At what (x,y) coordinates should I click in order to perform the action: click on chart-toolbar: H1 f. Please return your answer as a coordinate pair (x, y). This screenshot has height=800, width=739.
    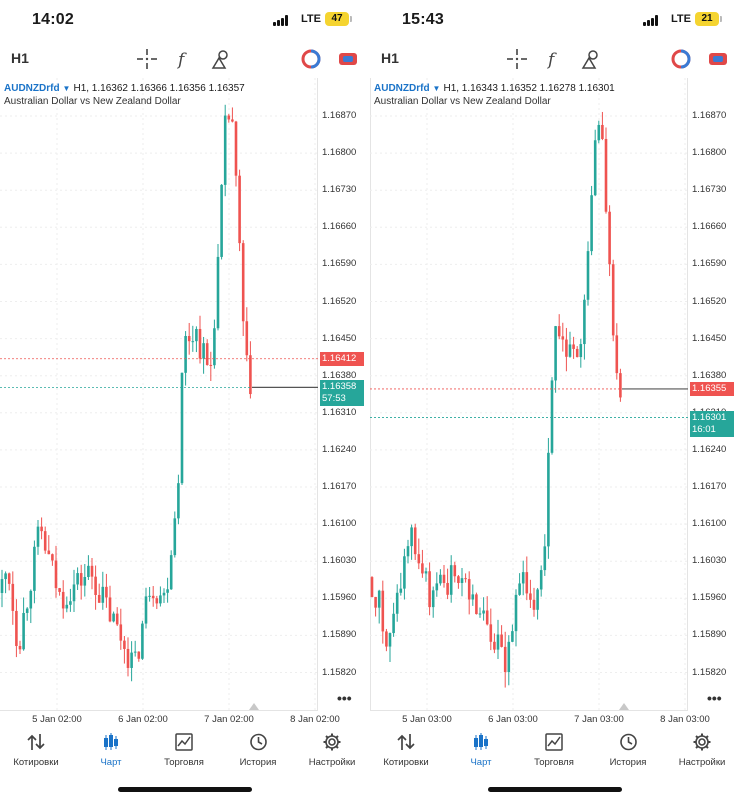
    Looking at the image, I should click on (184, 59).